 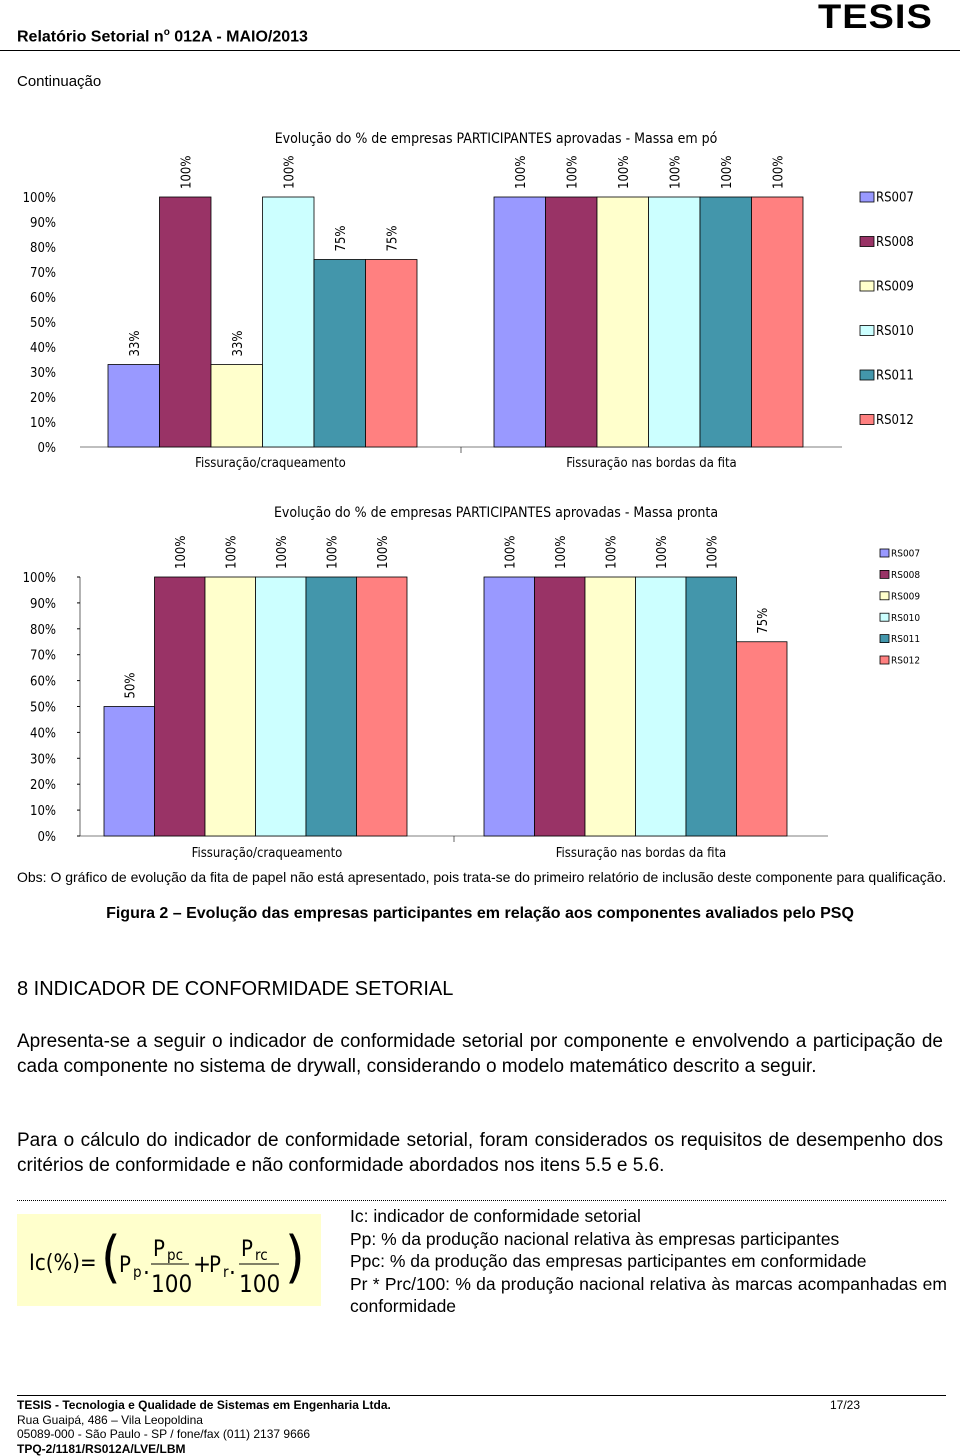 I want to click on logo: TESIS, so click(x=875, y=18).